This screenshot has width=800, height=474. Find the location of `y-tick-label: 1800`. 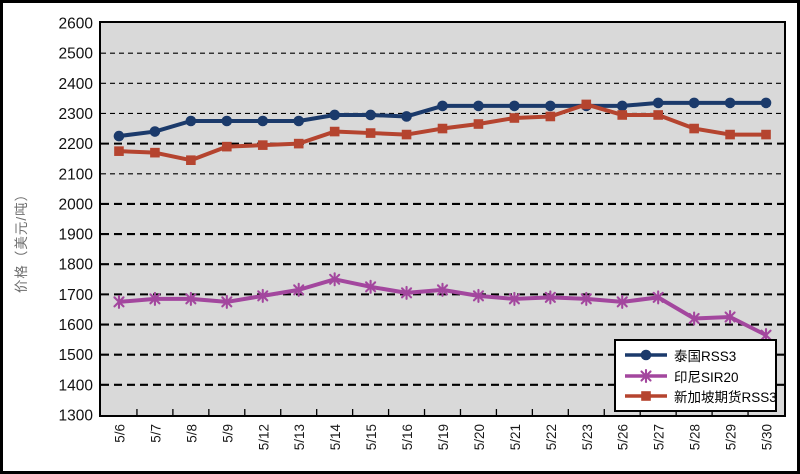

y-tick-label: 1800 is located at coordinates (76, 265).